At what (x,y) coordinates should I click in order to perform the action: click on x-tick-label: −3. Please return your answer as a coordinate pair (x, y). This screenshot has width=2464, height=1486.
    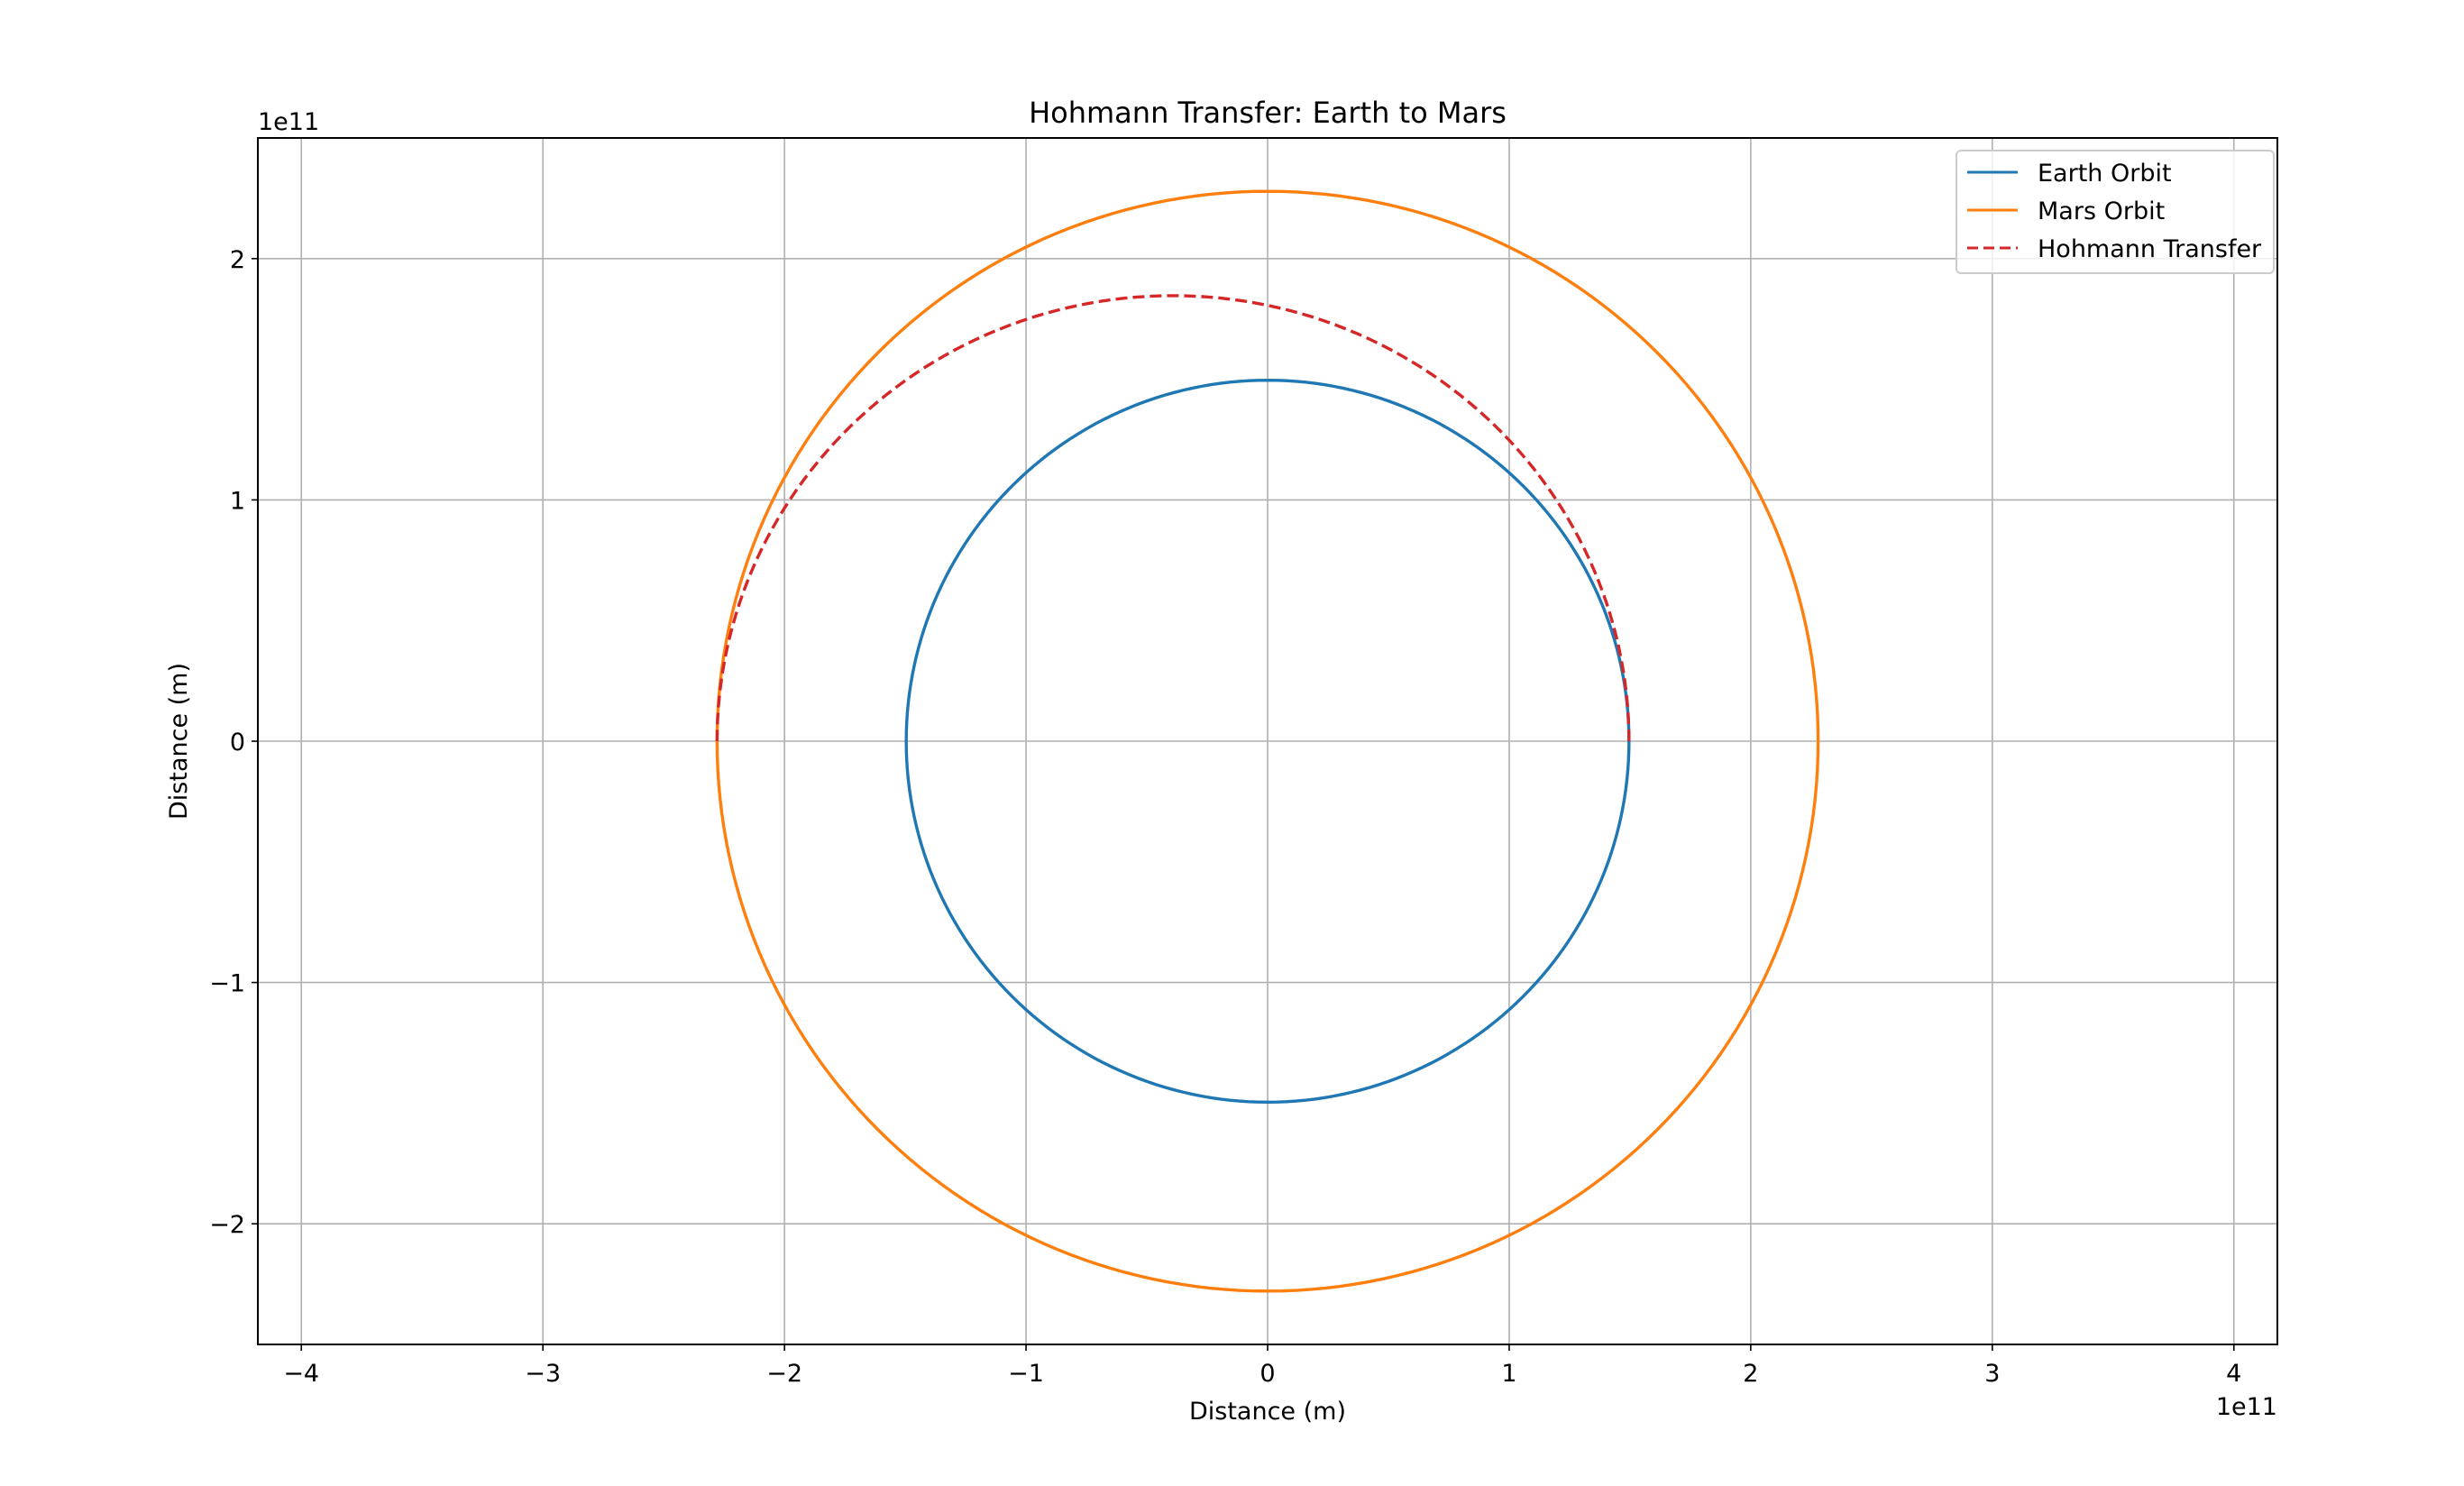
    Looking at the image, I should click on (543, 1374).